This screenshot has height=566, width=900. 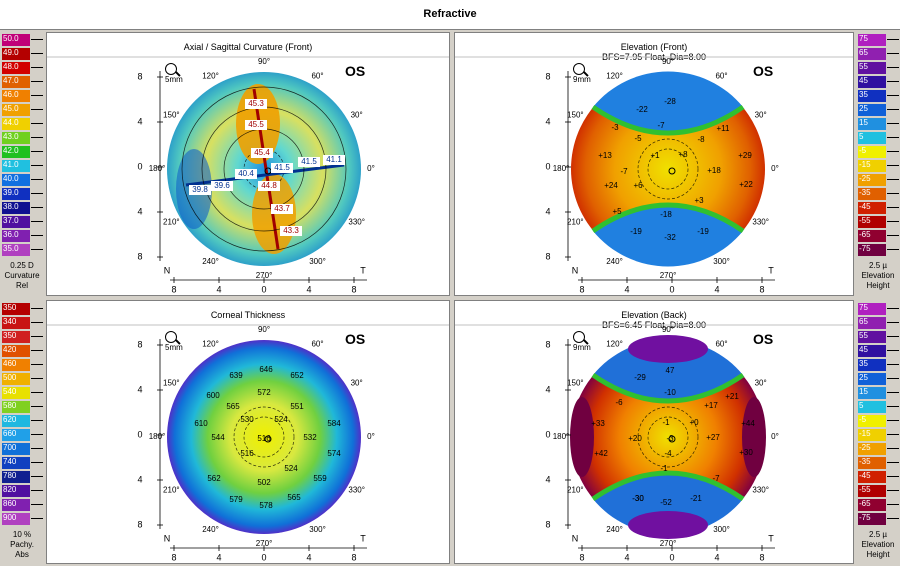 I want to click on magnifier-icon, so click(x=579, y=69).